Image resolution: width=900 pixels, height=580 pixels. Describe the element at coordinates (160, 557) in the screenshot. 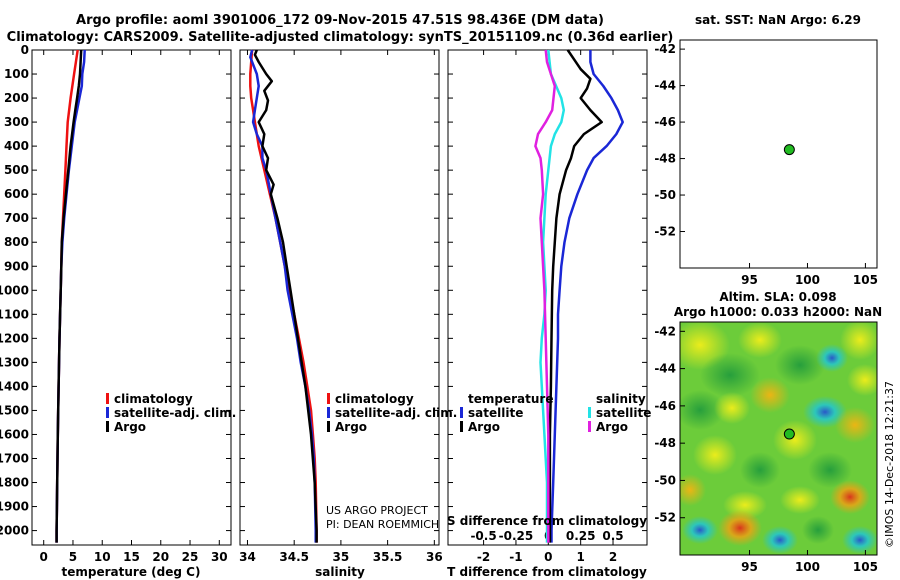

I see `x-tick-label: 20` at that location.